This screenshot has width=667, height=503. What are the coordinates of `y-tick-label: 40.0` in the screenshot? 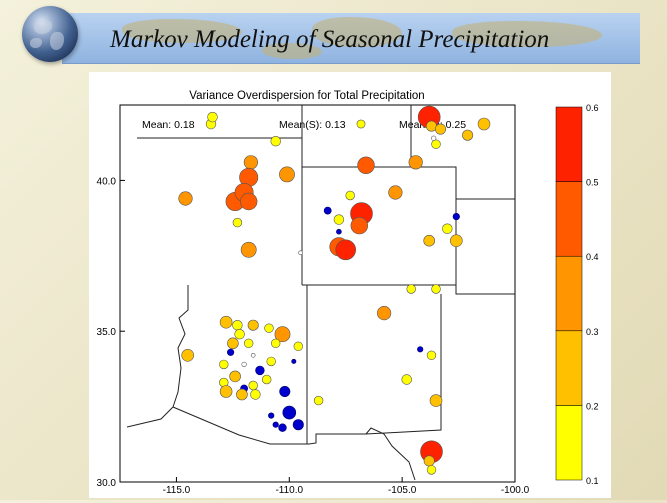 It's located at (107, 181).